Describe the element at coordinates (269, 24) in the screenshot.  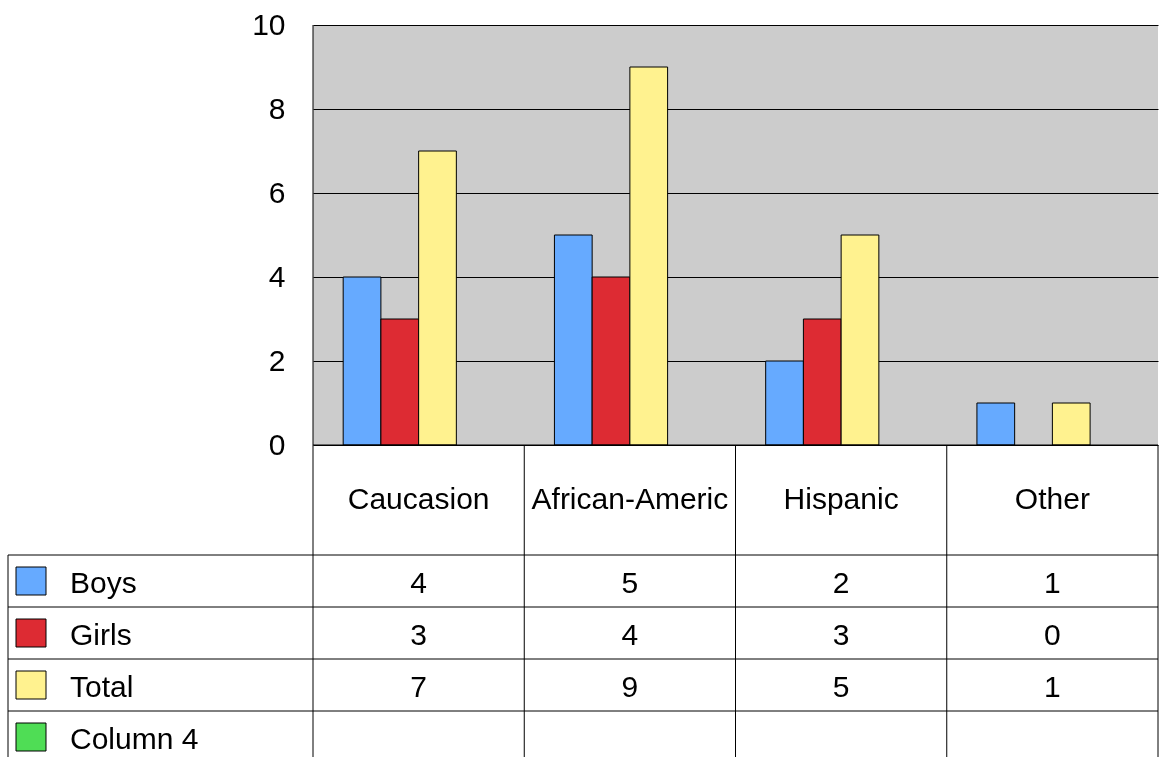
I see `y-tick-label: 10` at that location.